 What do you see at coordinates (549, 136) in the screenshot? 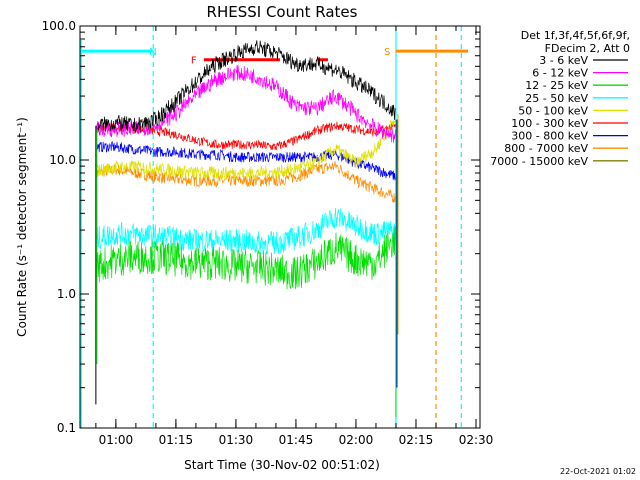
I see `legend-label-6: 300 - 800 keV` at bounding box center [549, 136].